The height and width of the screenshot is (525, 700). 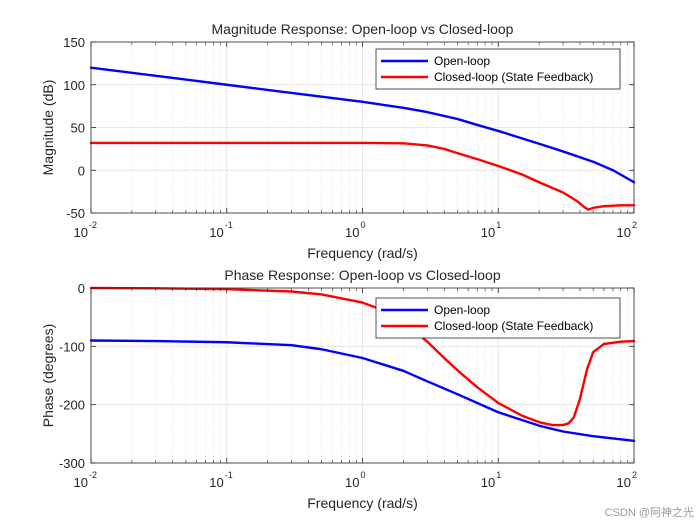 What do you see at coordinates (75, 213) in the screenshot?
I see `y-tick-label: -50` at bounding box center [75, 213].